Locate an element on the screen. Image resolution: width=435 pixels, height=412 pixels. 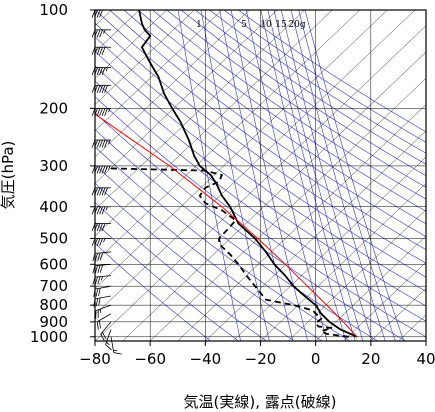
x-tick-label: 20 is located at coordinates (370, 359).